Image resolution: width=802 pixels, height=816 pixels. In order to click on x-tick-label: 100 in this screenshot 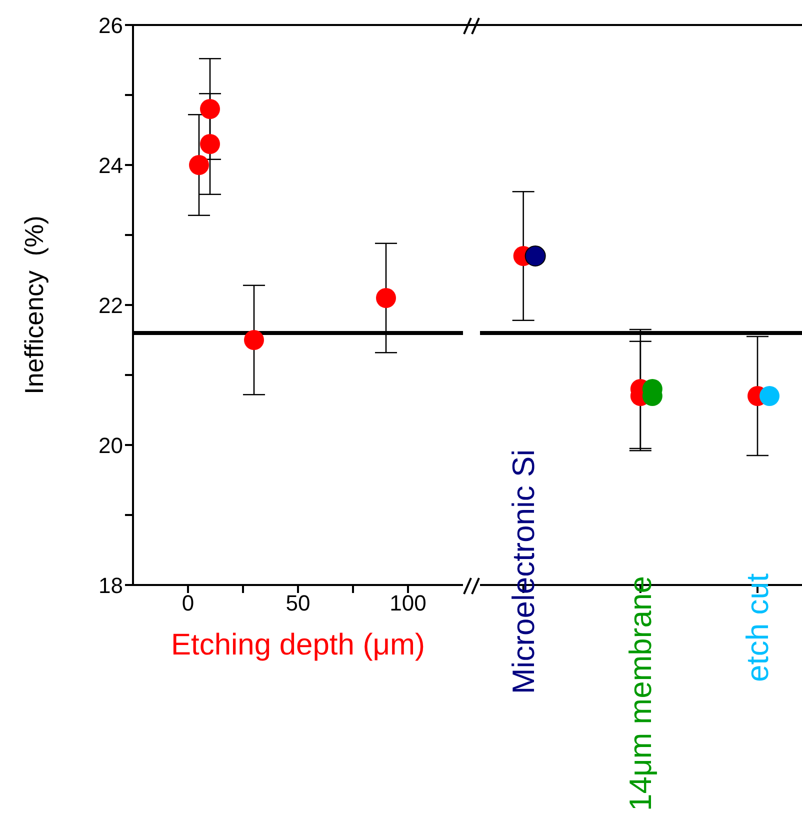, I will do `click(408, 603)`.